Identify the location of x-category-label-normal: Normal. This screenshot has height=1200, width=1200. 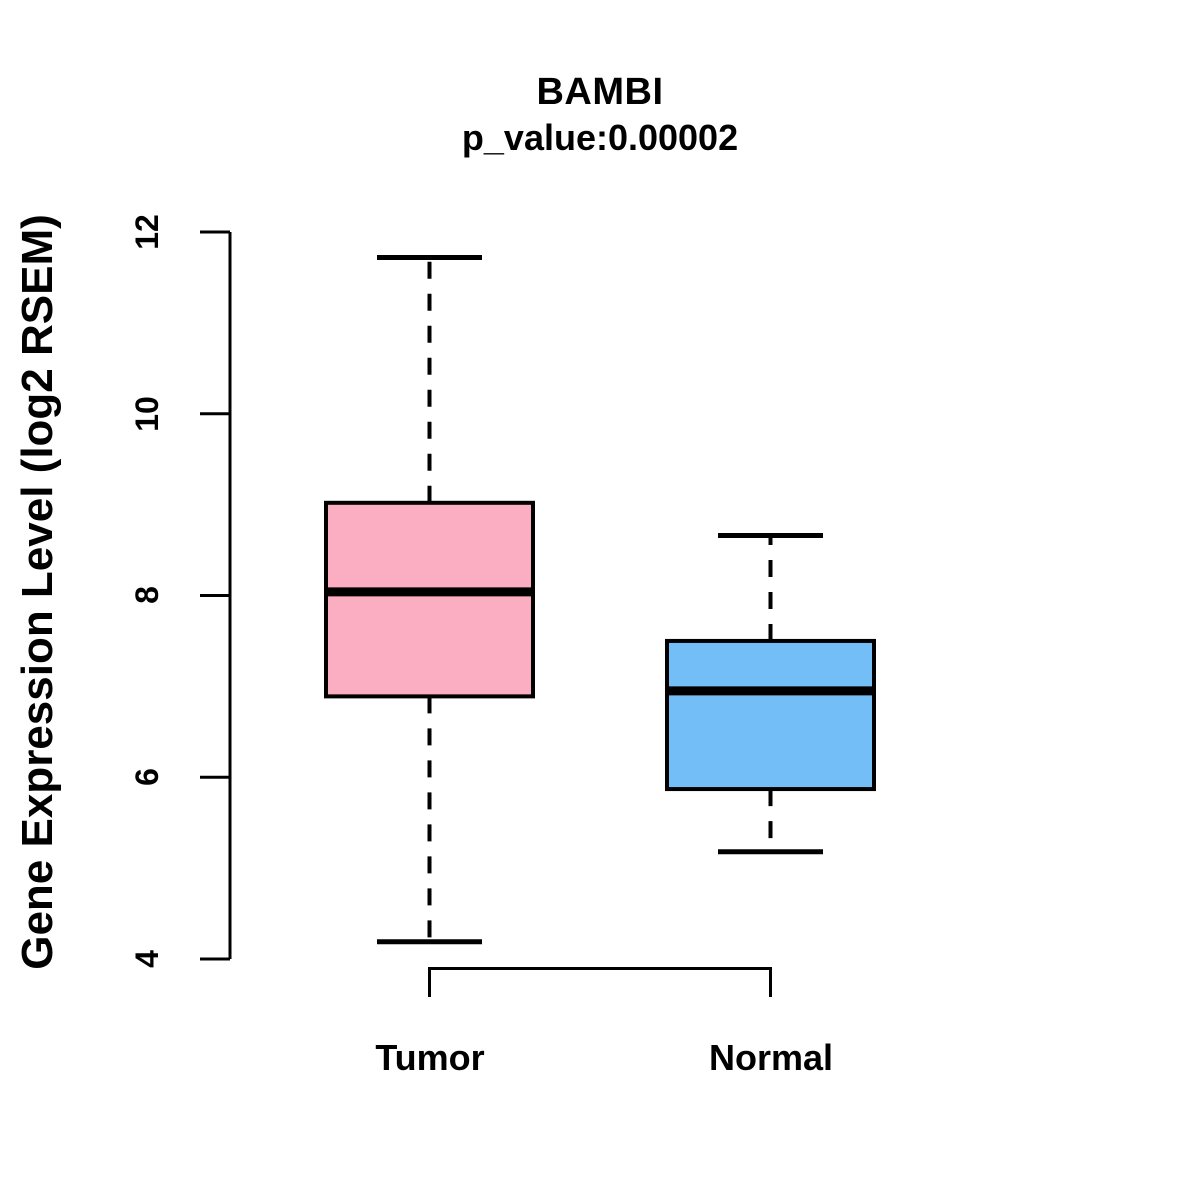
(771, 1057).